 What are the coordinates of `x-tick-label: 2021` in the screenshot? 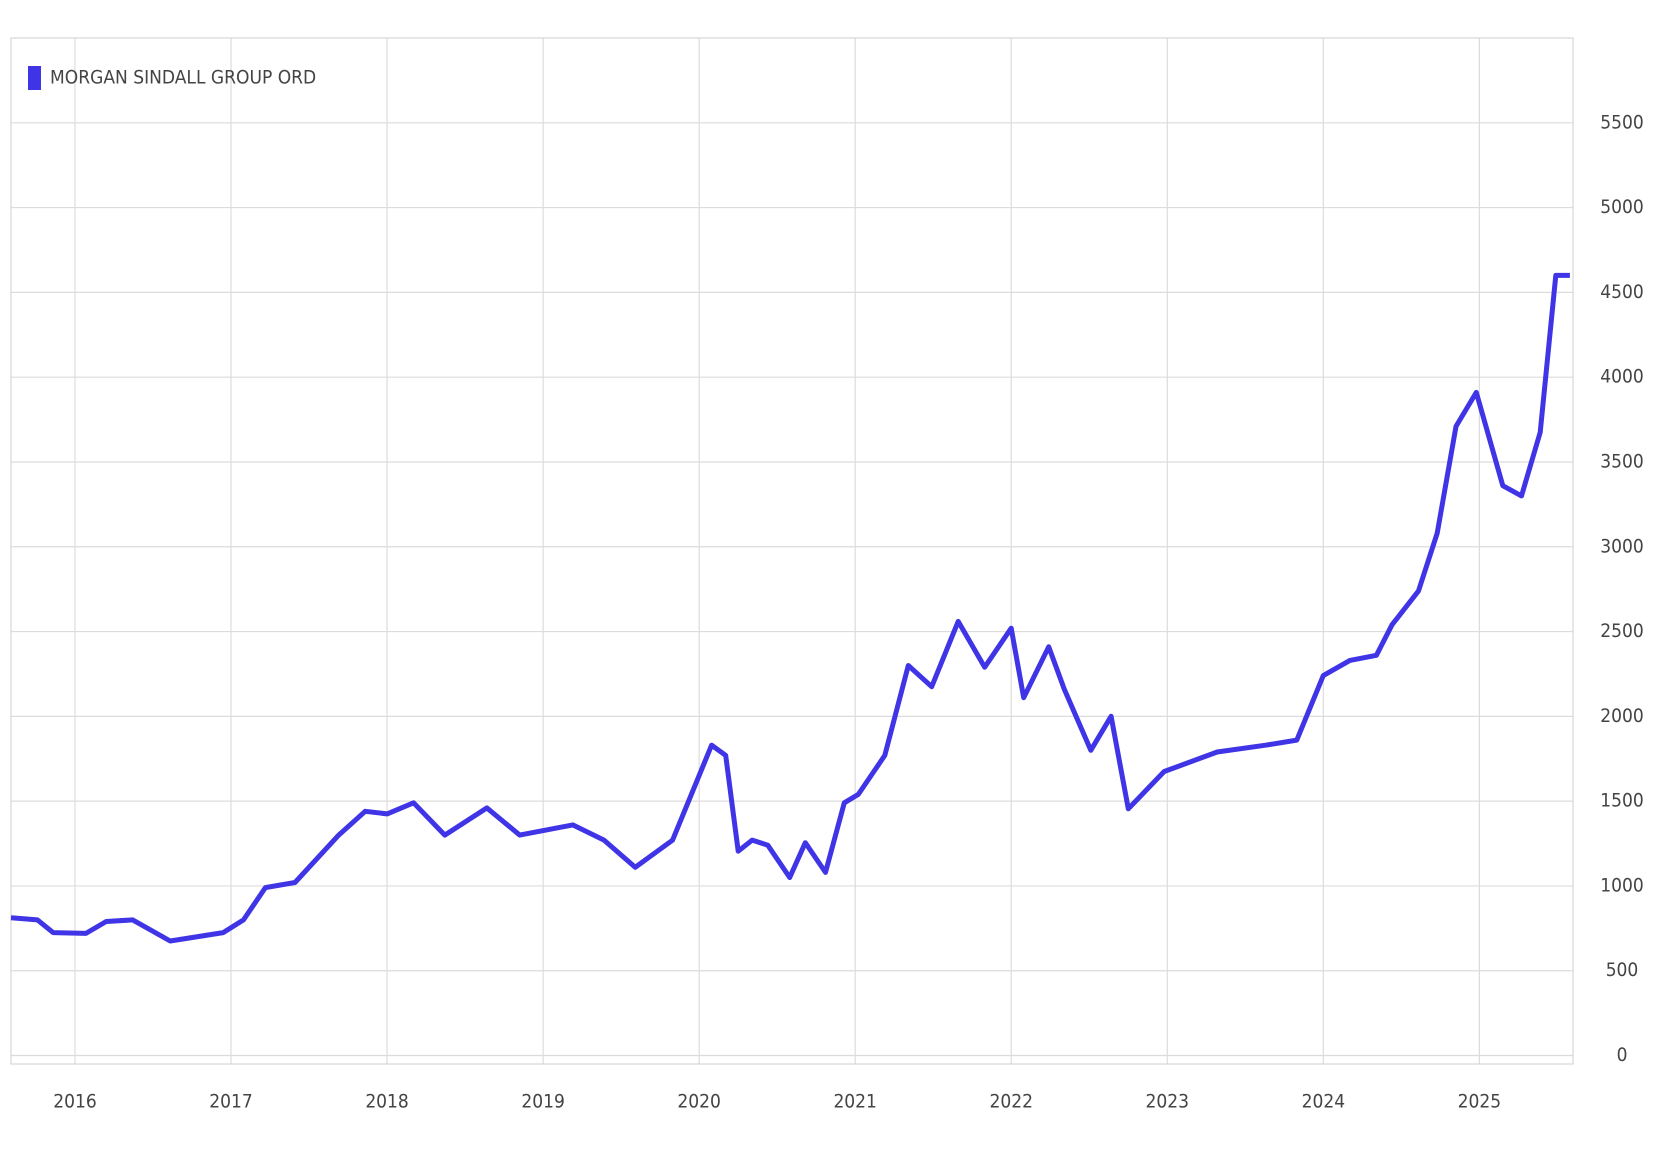 It's located at (855, 1102).